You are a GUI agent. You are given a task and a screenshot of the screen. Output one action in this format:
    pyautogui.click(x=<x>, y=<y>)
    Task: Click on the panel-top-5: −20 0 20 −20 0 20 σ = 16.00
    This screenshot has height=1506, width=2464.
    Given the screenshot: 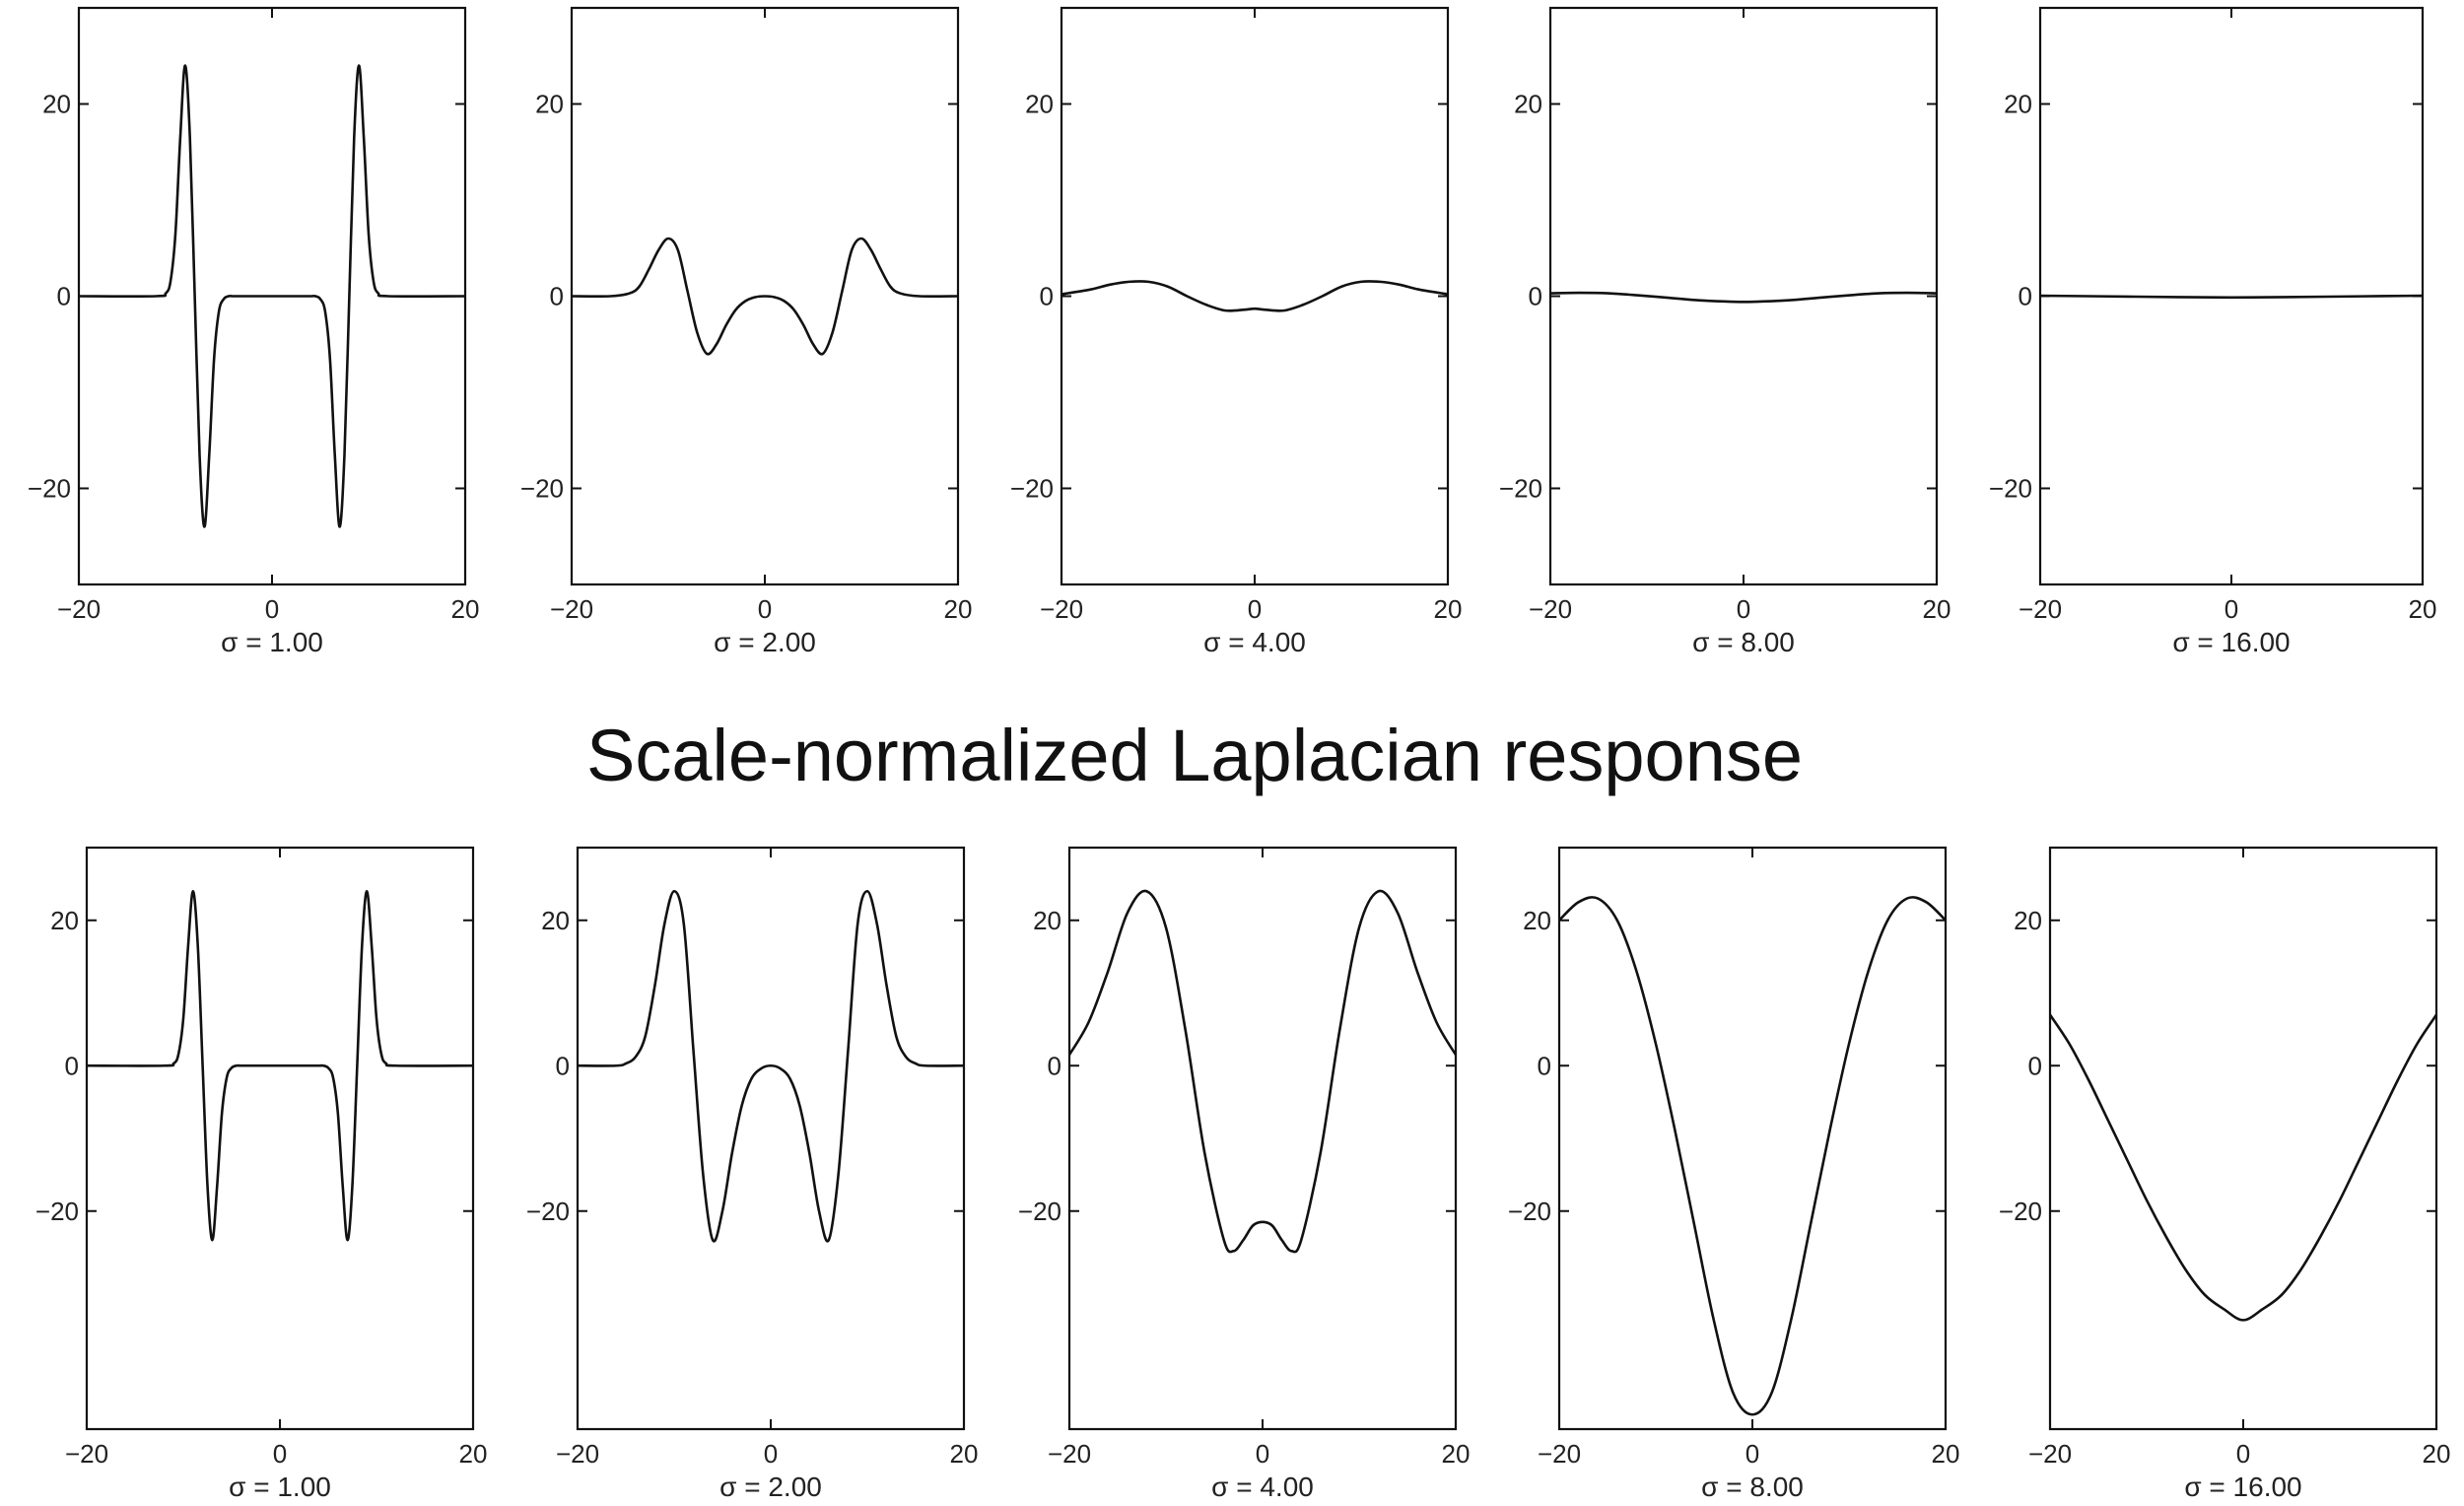 What is the action you would take?
    pyautogui.click(x=2213, y=331)
    